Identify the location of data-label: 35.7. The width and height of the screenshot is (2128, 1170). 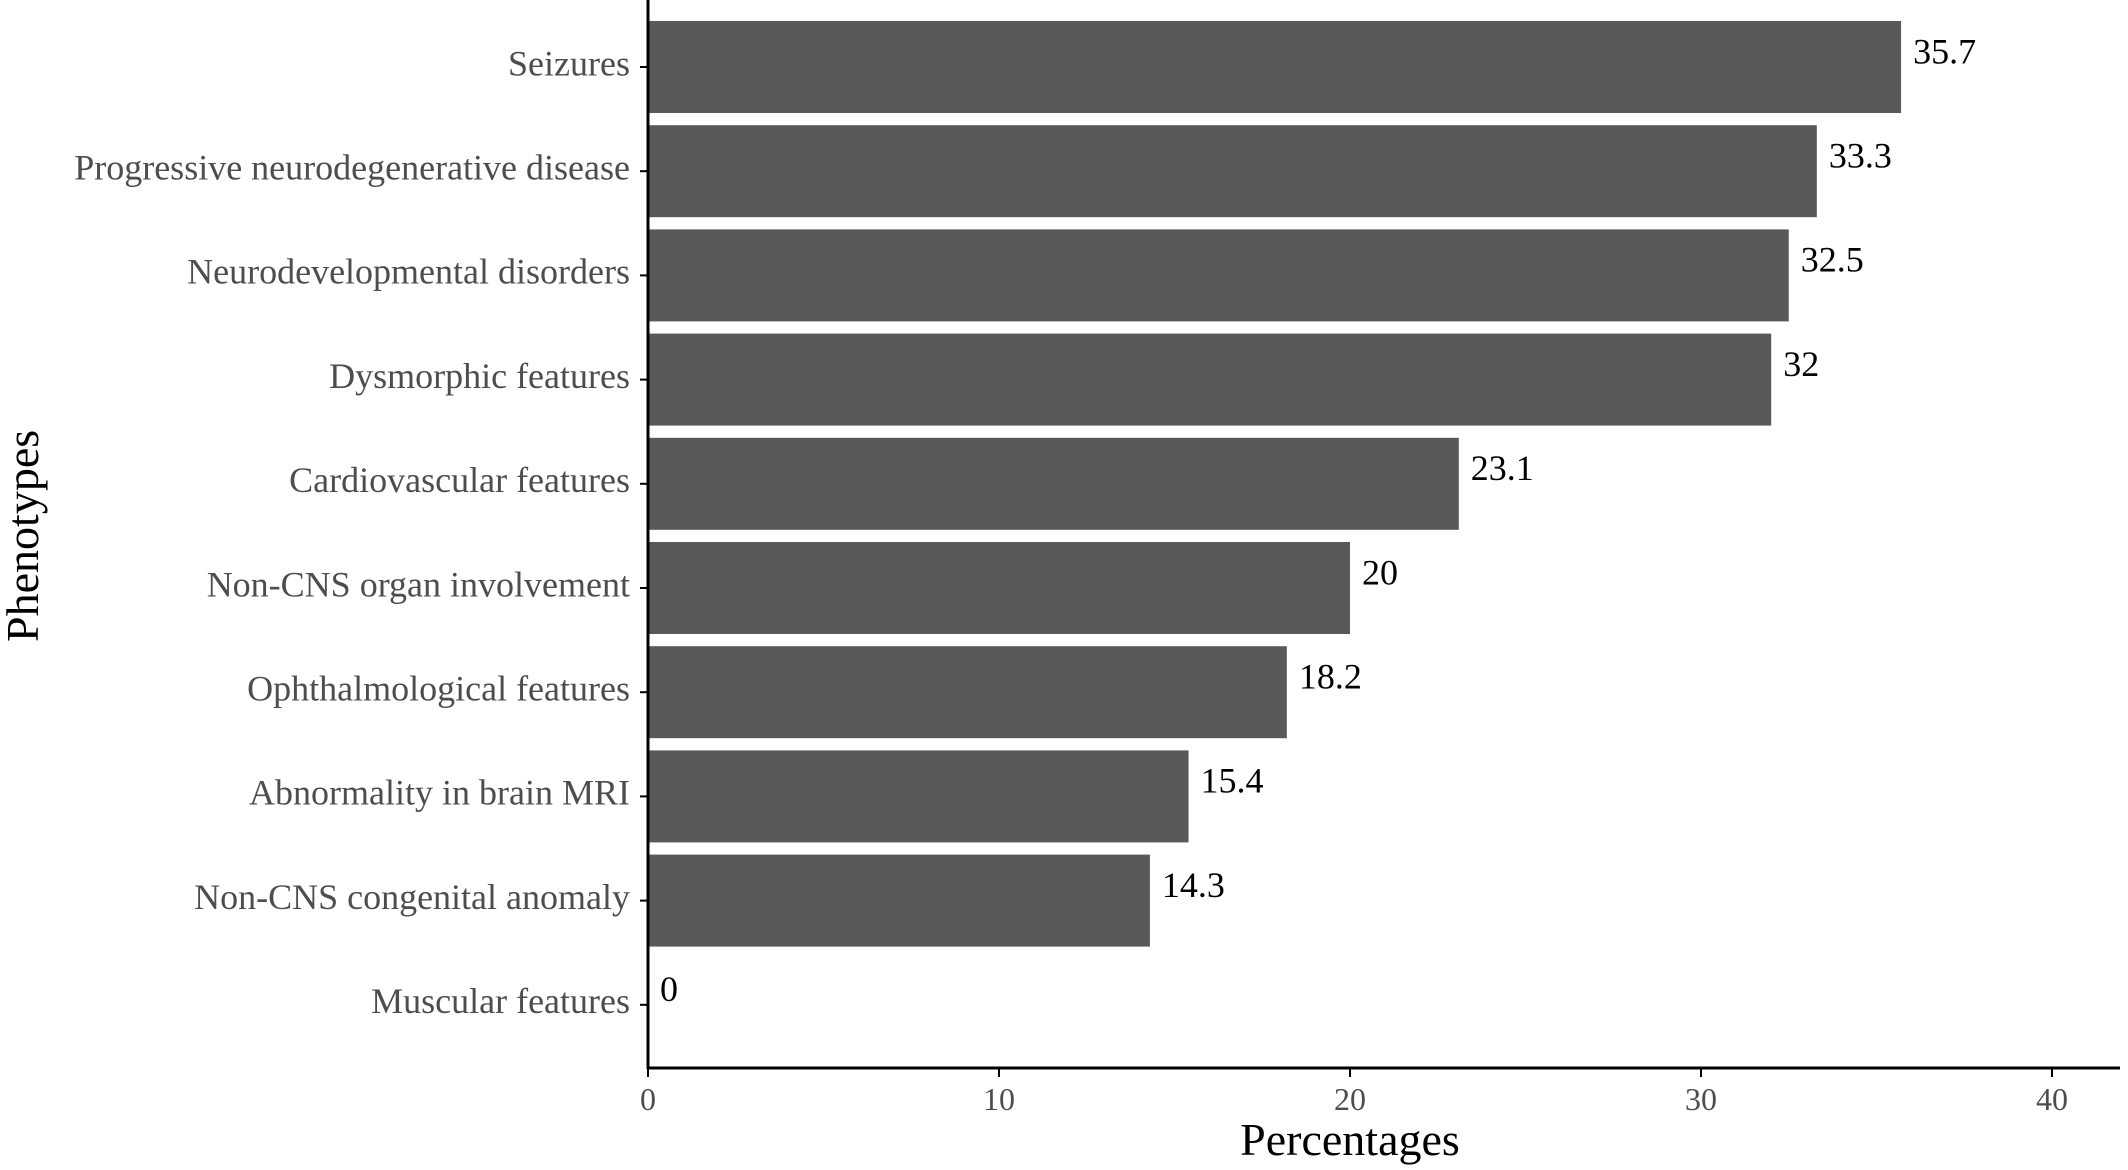
(1944, 51).